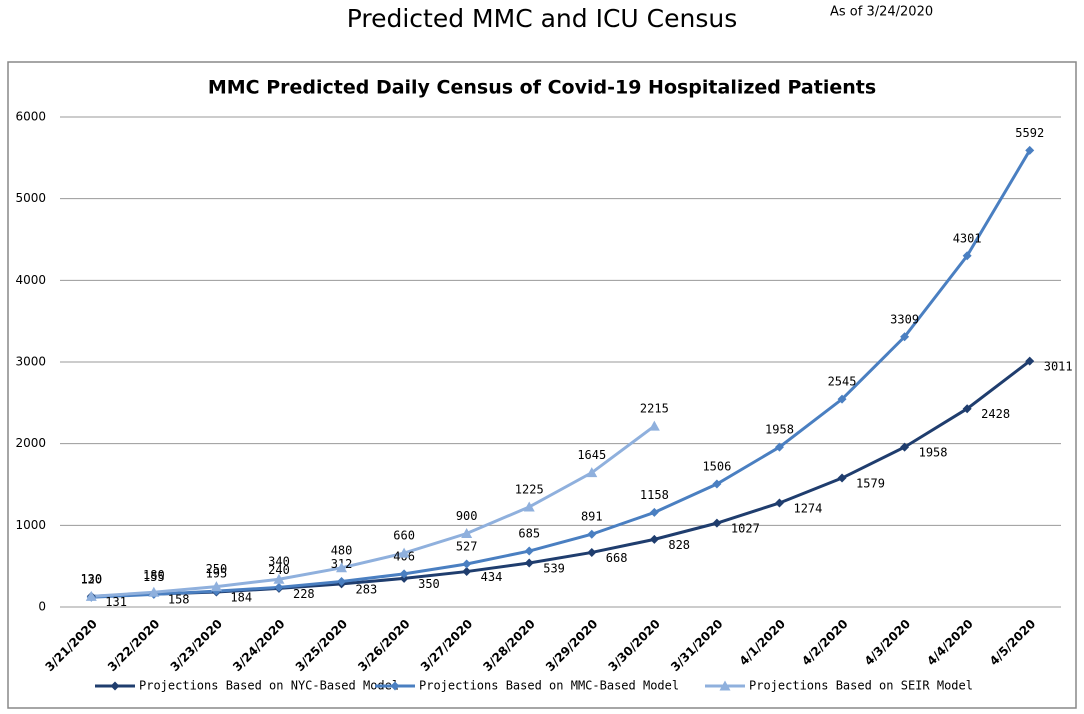 Image resolution: width=1084 pixels, height=714 pixels. What do you see at coordinates (591, 455) in the screenshot?
I see `data-label: 1645` at bounding box center [591, 455].